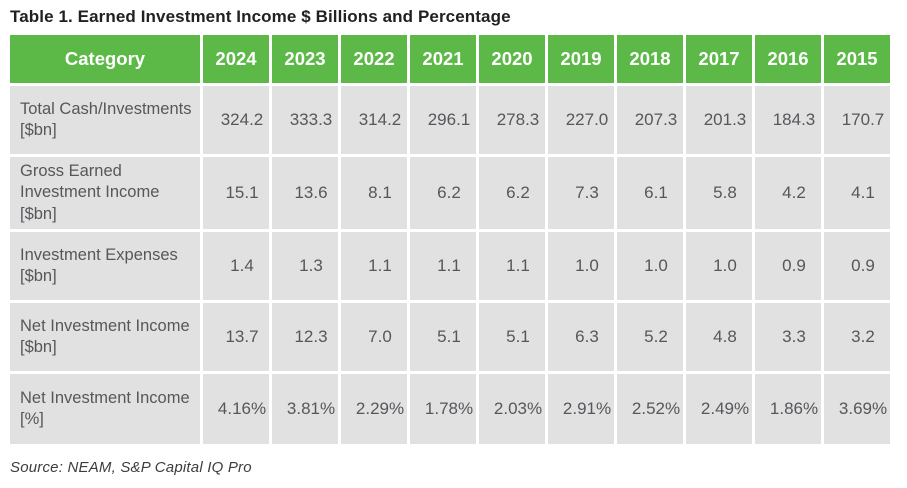 Image resolution: width=907 pixels, height=488 pixels. What do you see at coordinates (581, 59) in the screenshot?
I see `year-header-2019: 2019` at bounding box center [581, 59].